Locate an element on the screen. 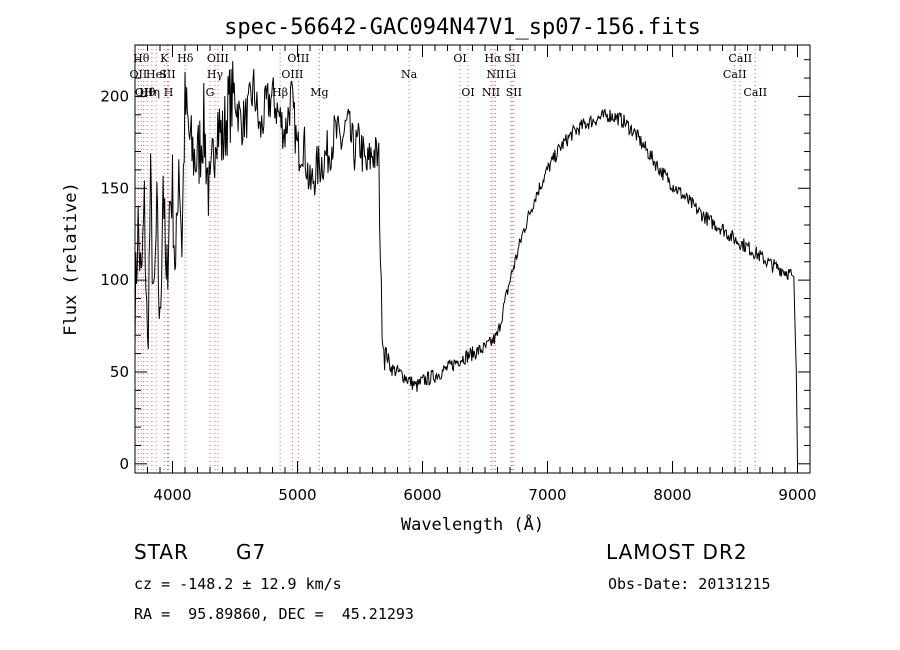 The height and width of the screenshot is (650, 900). x-tick-label: 6000 is located at coordinates (422, 495).